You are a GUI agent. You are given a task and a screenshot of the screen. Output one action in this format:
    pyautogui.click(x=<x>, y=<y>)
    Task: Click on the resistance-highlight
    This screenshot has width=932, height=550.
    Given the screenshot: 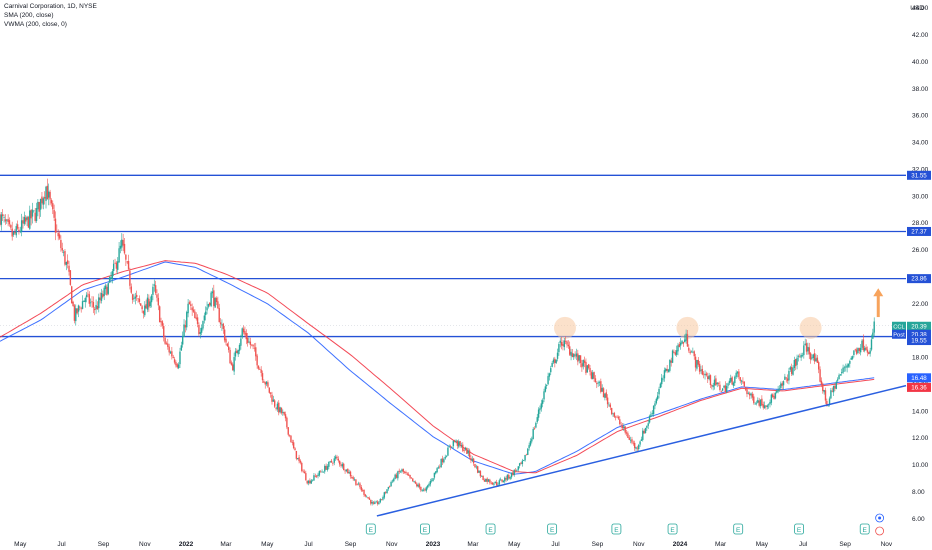 What is the action you would take?
    pyautogui.click(x=687, y=327)
    